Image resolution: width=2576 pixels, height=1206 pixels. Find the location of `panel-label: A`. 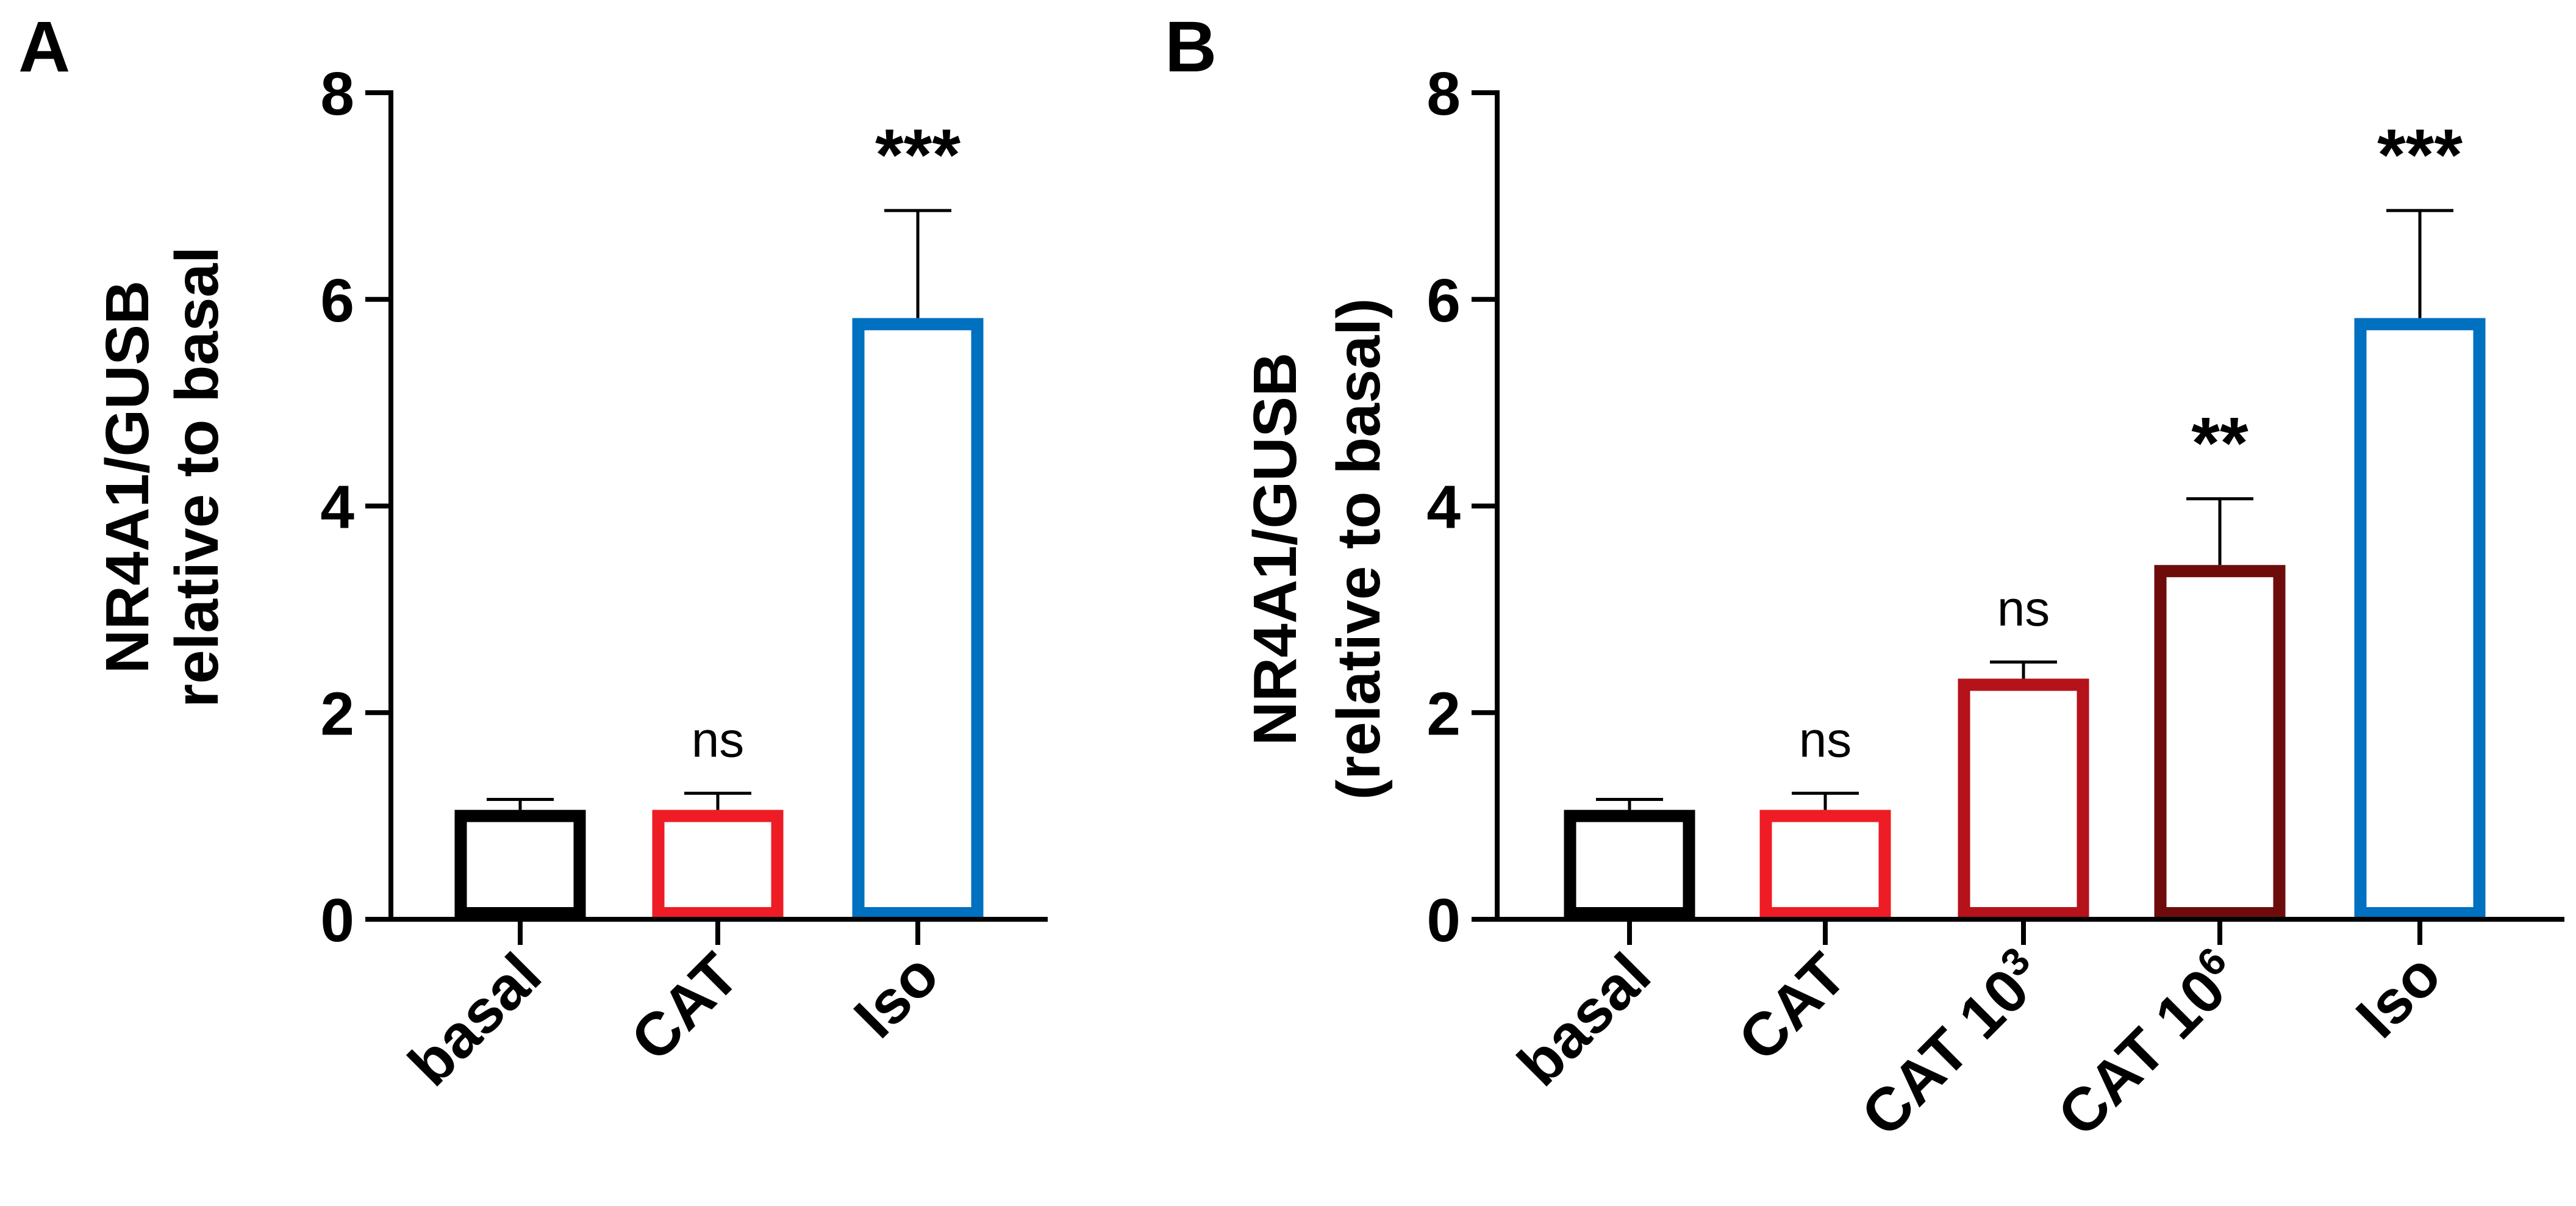

panel-label: A is located at coordinates (44, 47).